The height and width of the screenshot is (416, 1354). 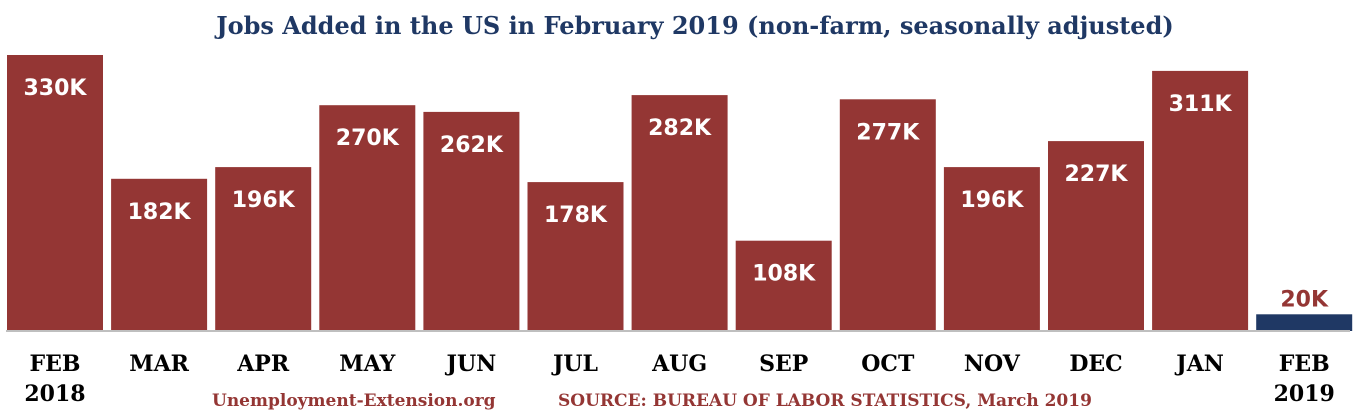 What do you see at coordinates (992, 364) in the screenshot?
I see `x-tick-label-9: NOV` at bounding box center [992, 364].